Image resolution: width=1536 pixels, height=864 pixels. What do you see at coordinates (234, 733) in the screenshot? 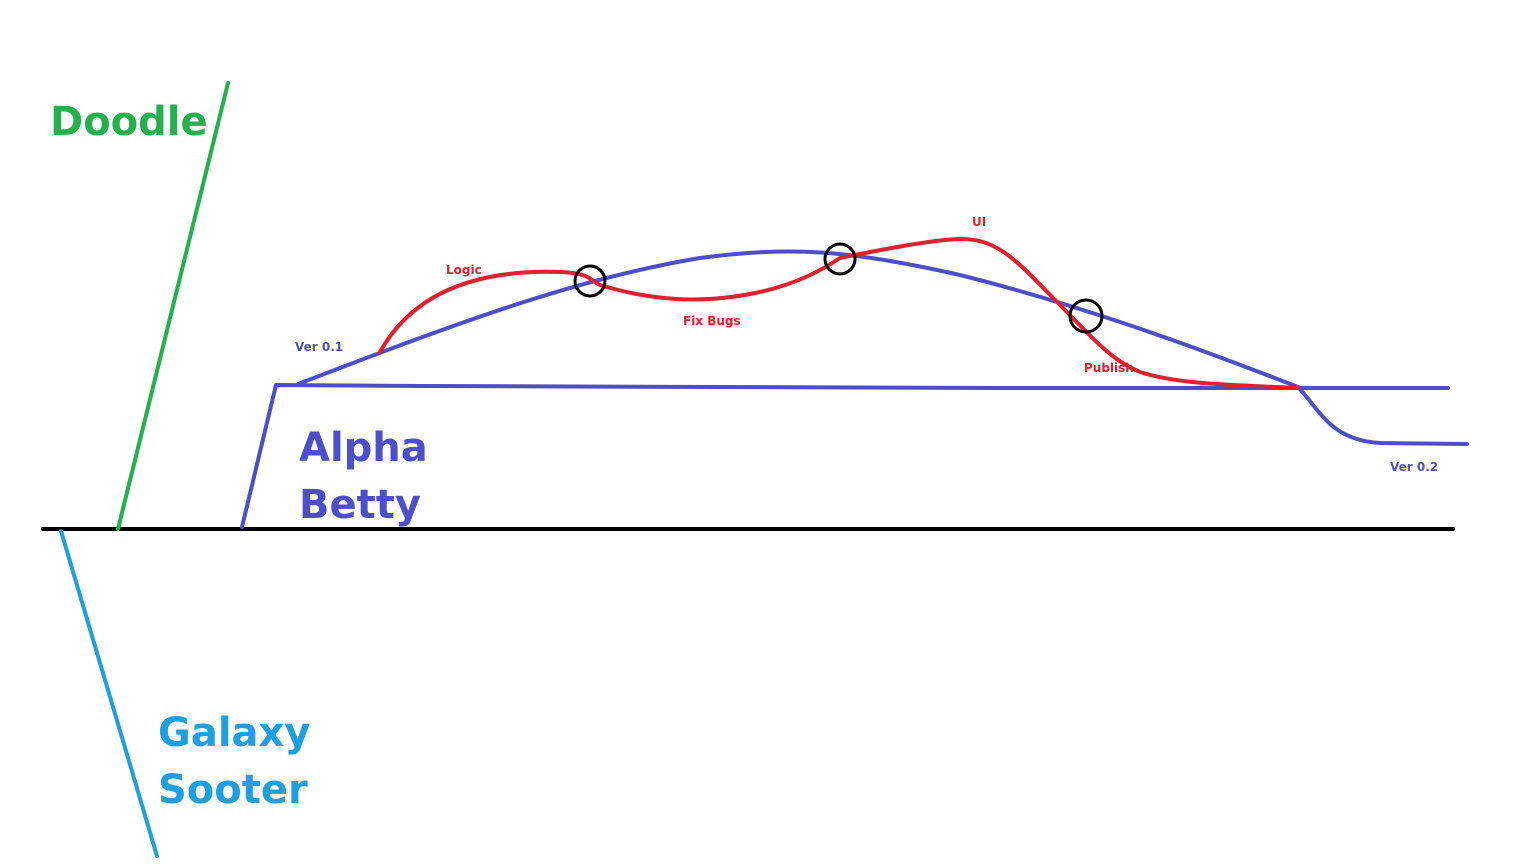
I see `galaxy-sooter-label-line1: Galaxy` at bounding box center [234, 733].